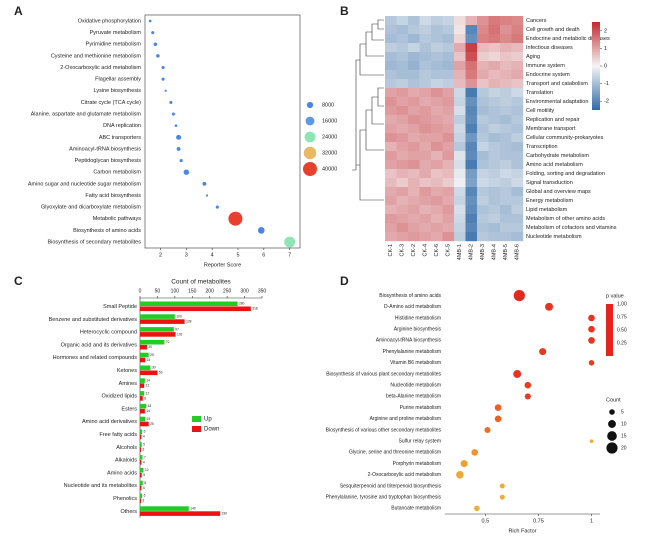 This screenshot has height=538, width=650. I want to click on x-tick-label: 300, so click(244, 291).